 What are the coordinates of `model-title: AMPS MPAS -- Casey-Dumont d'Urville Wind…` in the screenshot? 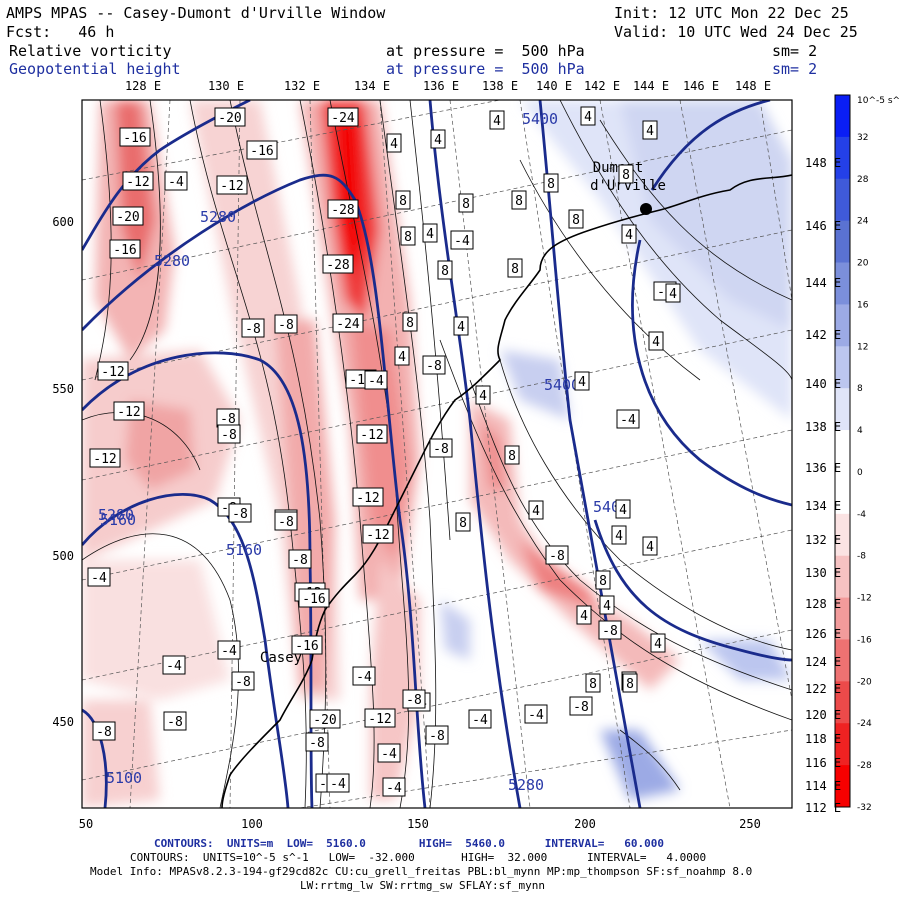 It's located at (196, 13).